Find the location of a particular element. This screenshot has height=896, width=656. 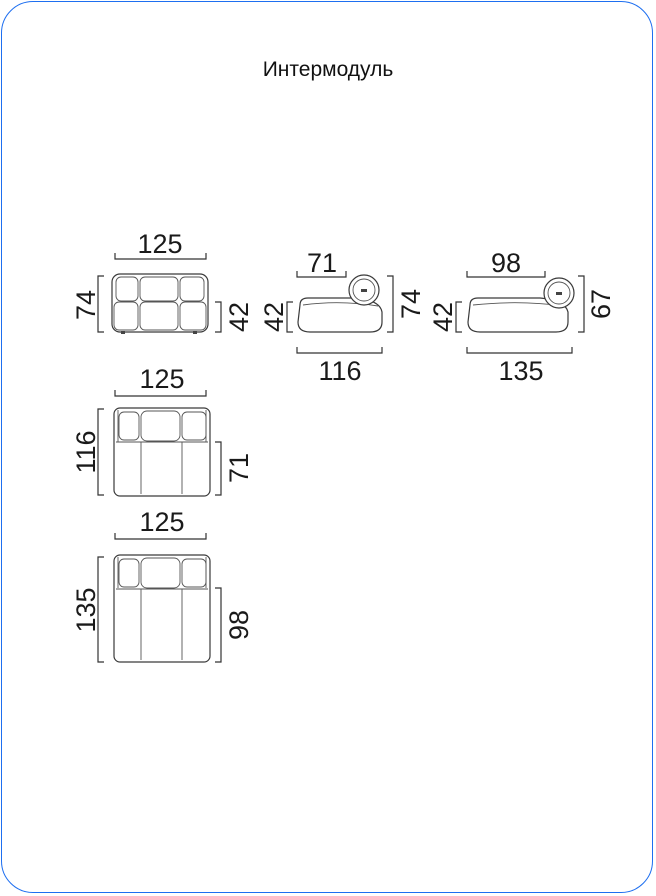

side-small-seat-height-label: 42 is located at coordinates (274, 317).